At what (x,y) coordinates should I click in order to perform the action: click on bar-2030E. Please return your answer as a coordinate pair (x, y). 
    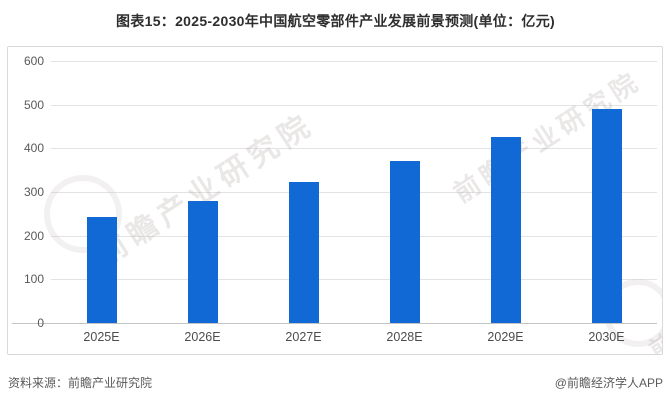
    Looking at the image, I should click on (606, 215).